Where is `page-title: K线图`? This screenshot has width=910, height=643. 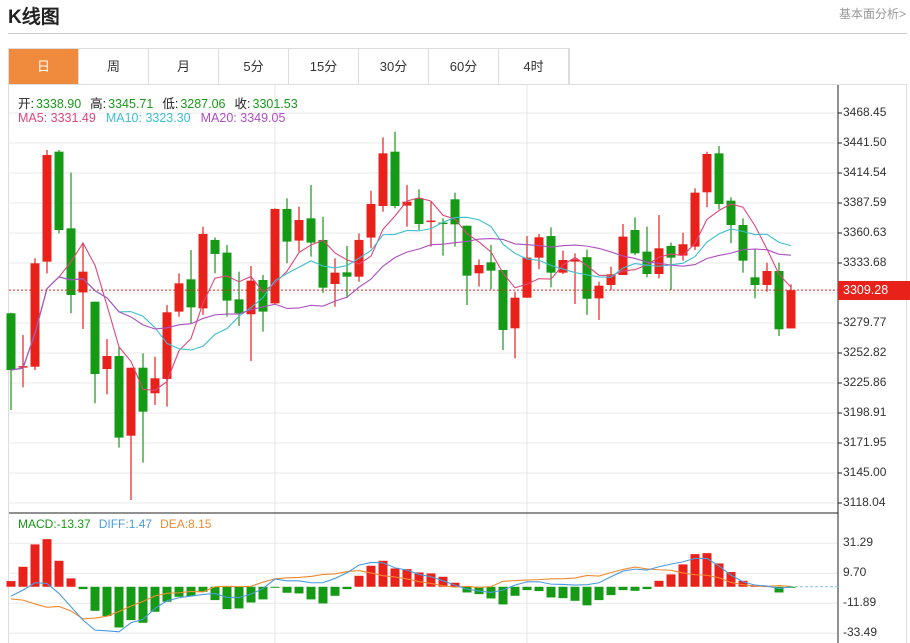 page-title: K线图 is located at coordinates (34, 17).